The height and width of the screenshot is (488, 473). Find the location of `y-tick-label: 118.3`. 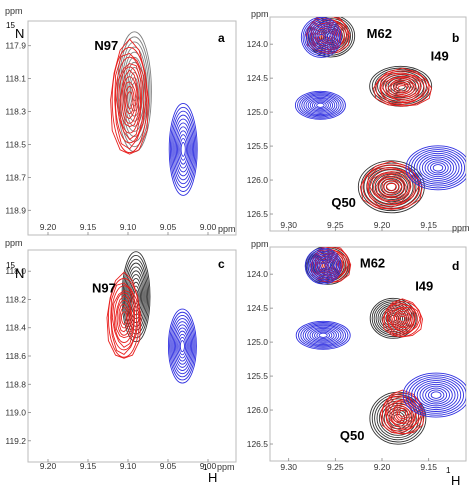

y-tick-label: 118.3 is located at coordinates (15, 112).